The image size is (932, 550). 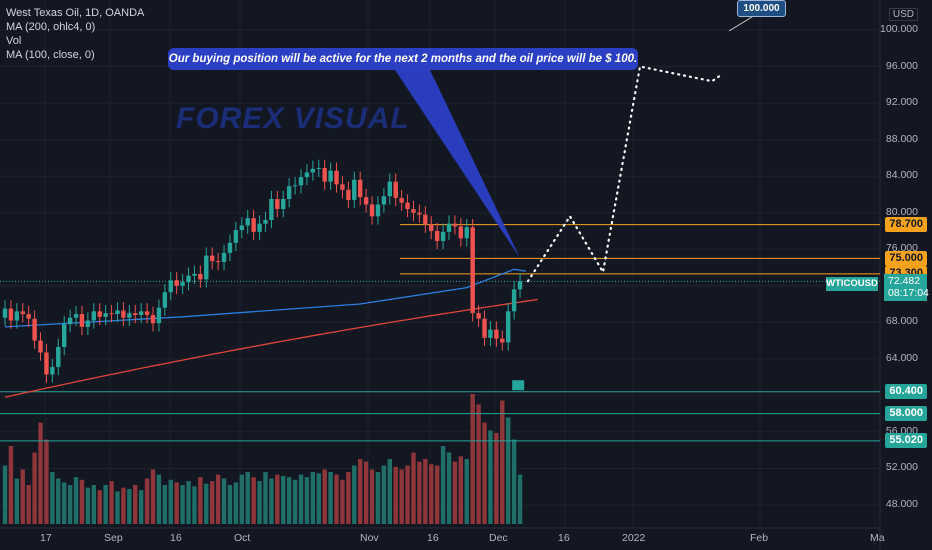 I want to click on level-price-label: 60.400, so click(x=906, y=392).